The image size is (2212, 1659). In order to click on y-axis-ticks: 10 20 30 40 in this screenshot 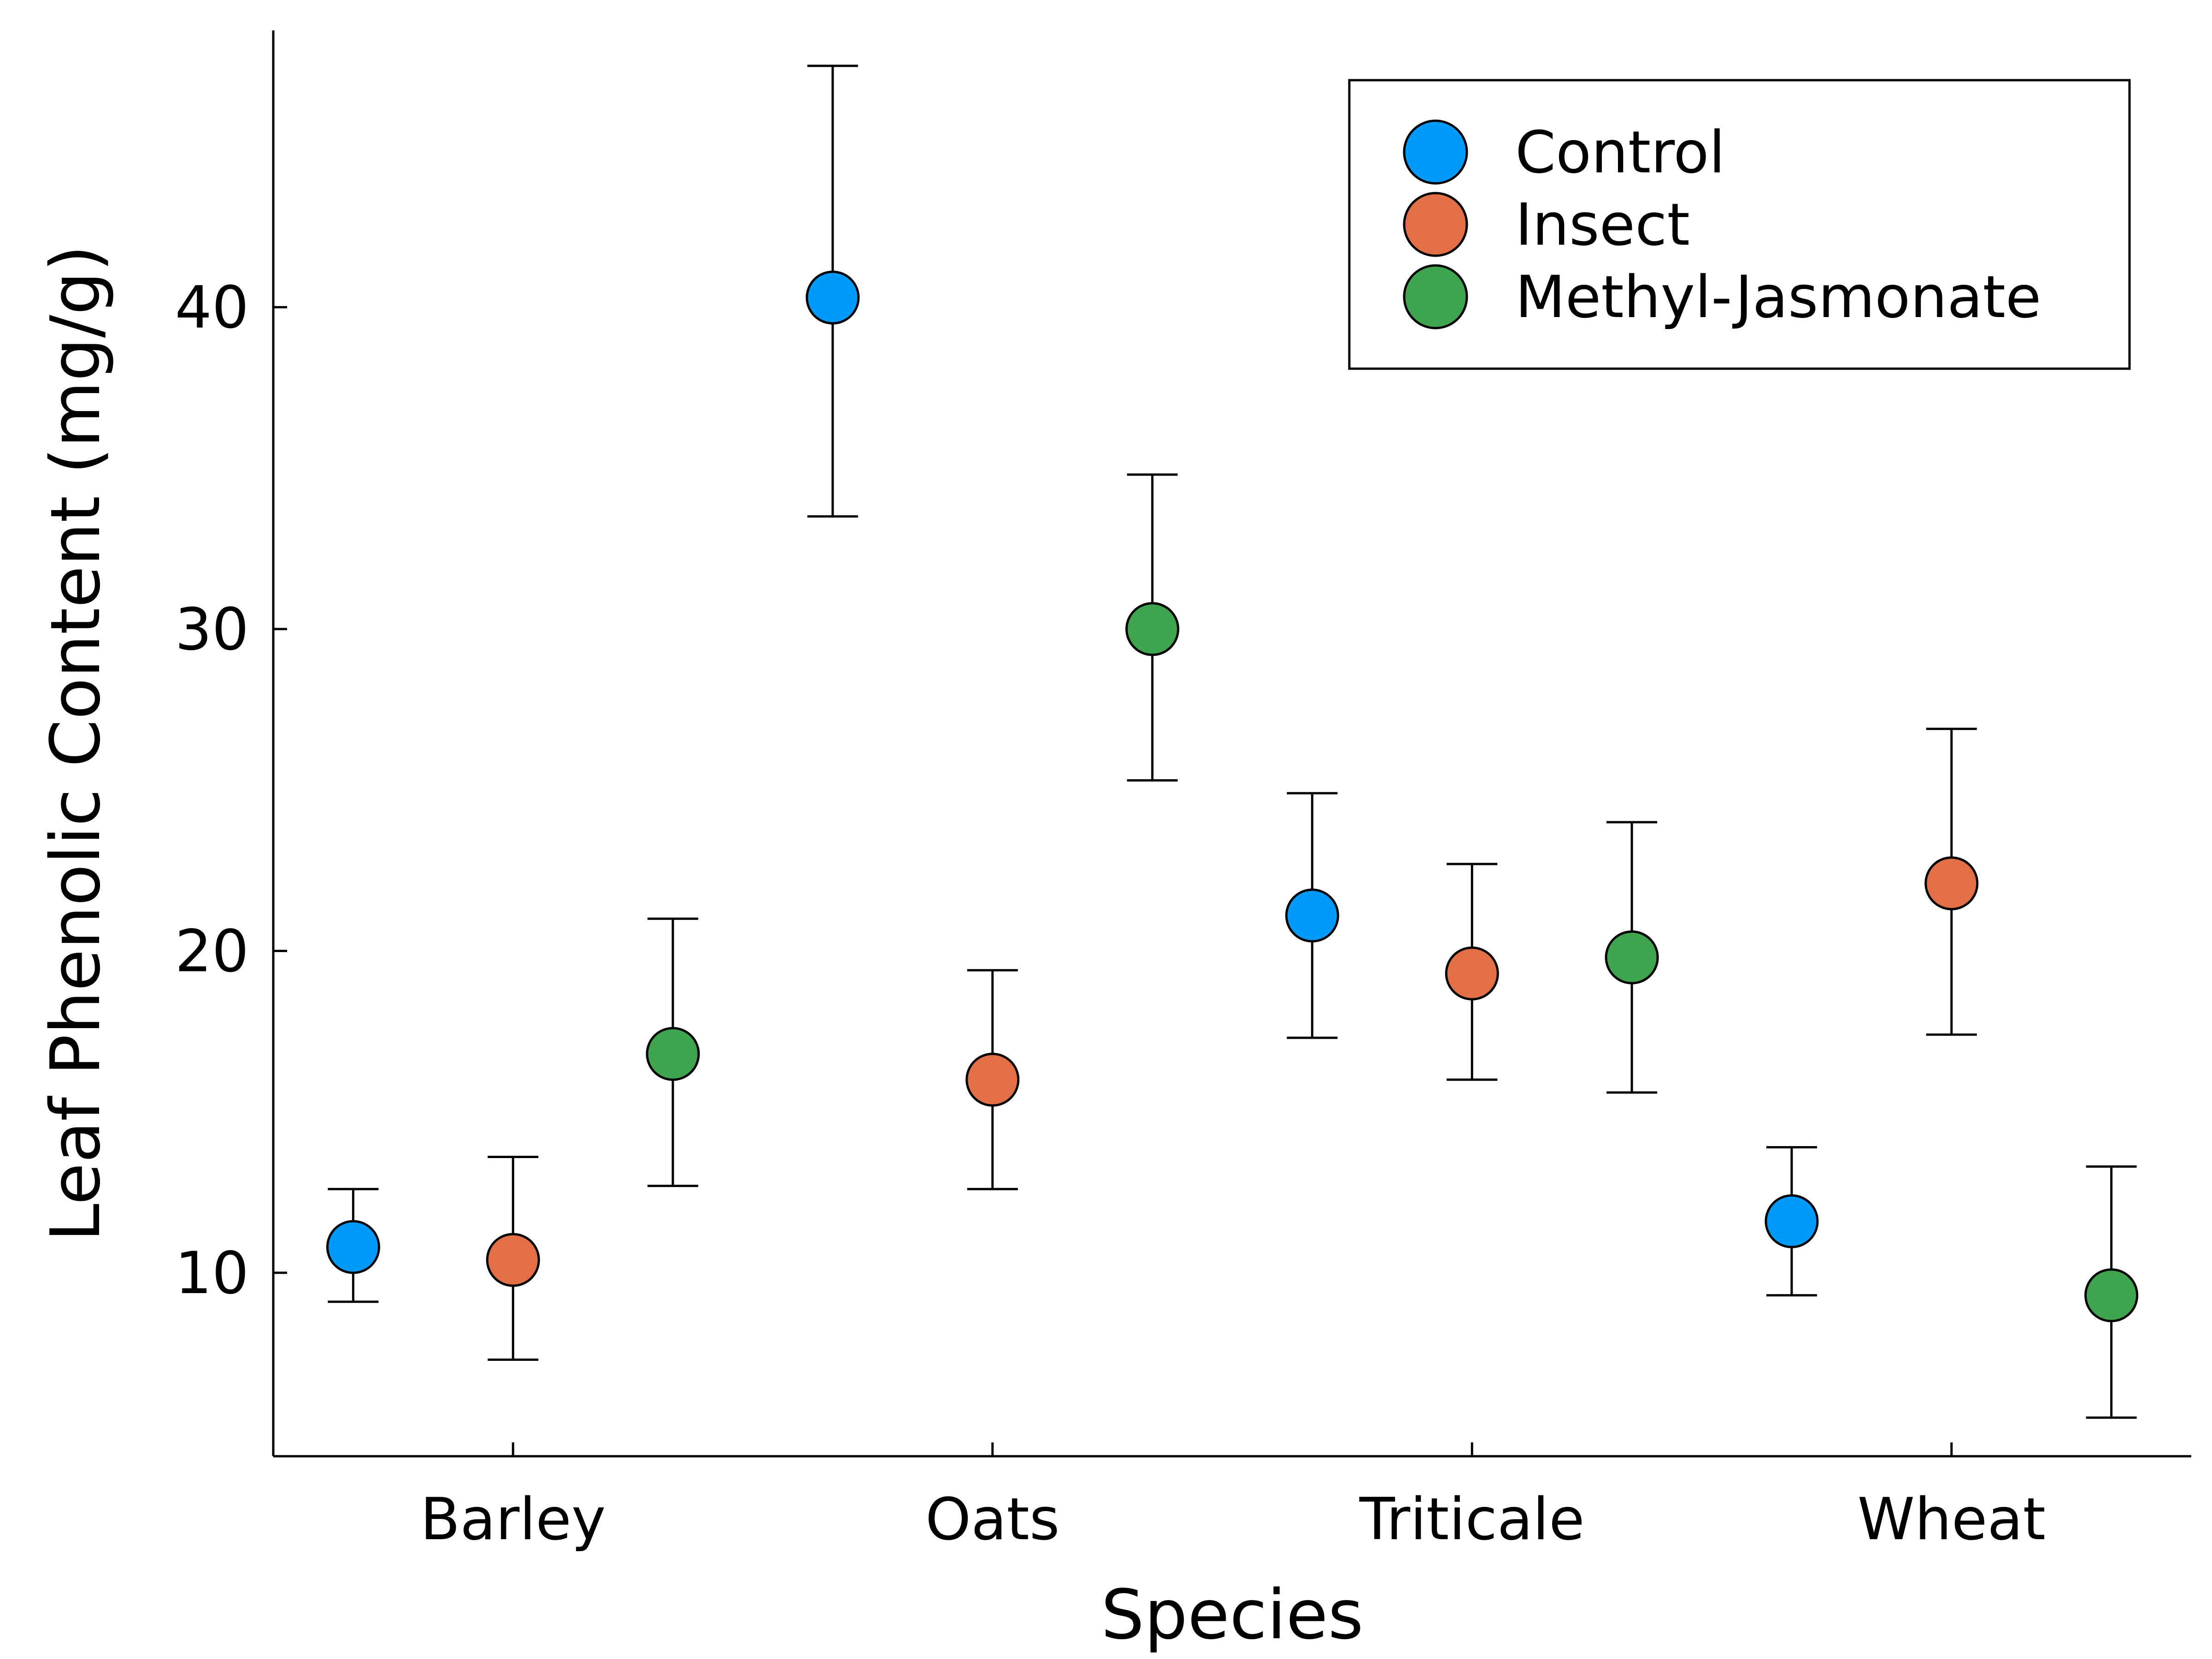, I will do `click(231, 790)`.